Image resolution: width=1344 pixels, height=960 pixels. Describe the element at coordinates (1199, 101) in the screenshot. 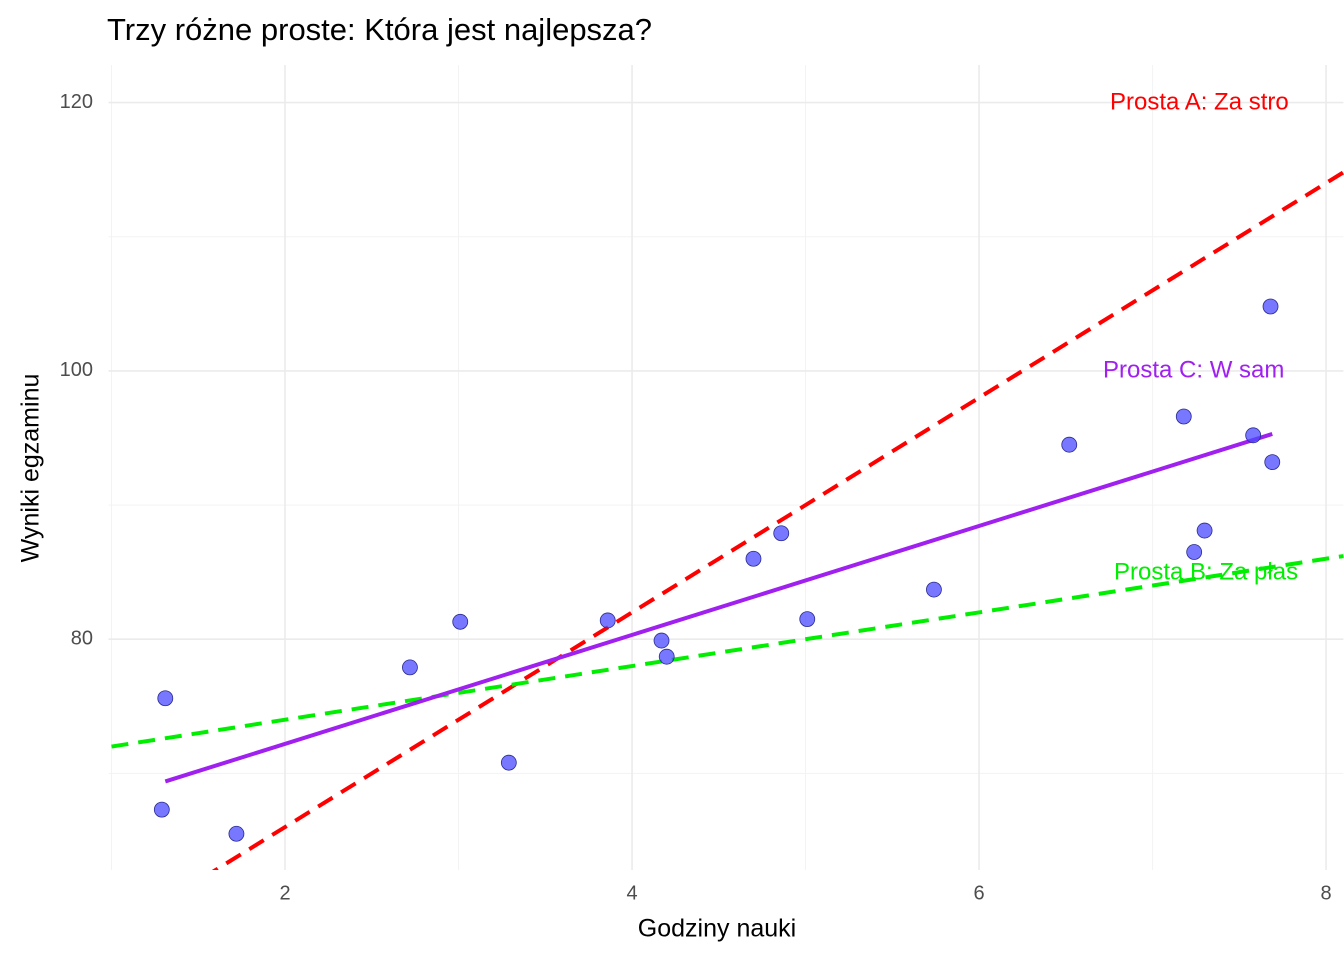

I see `line-annotation: Prosta A: Za stro` at that location.